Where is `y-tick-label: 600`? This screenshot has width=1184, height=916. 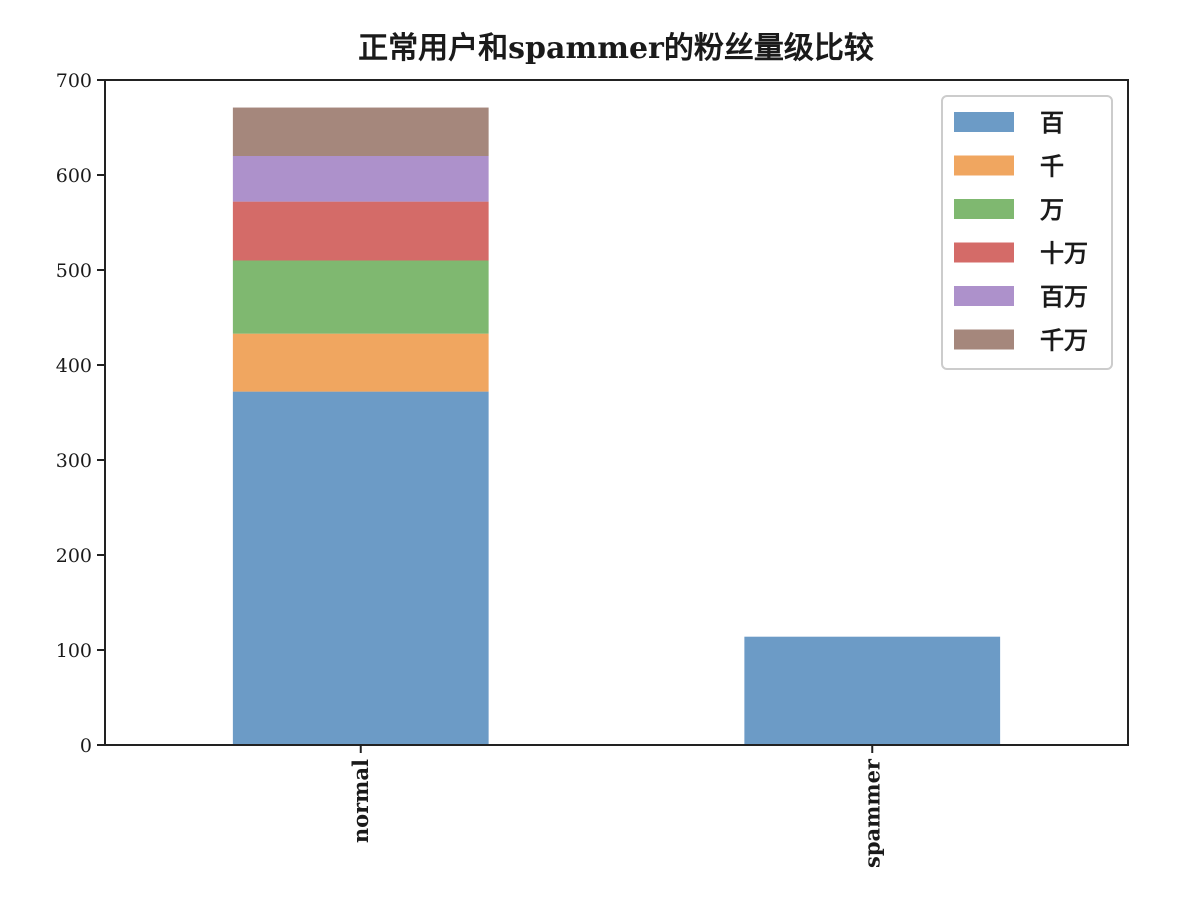
y-tick-label: 600 is located at coordinates (74, 176).